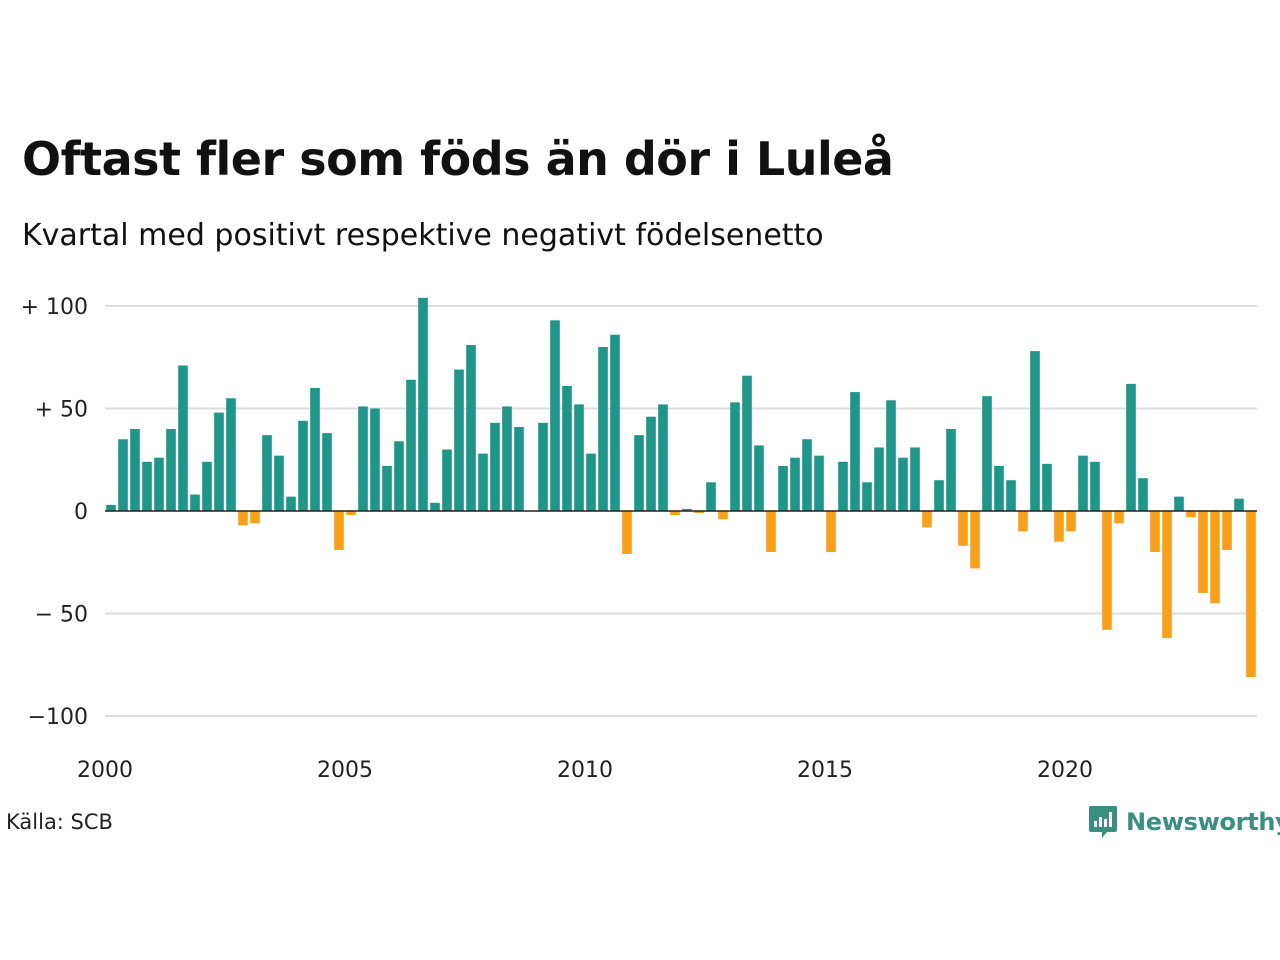  Describe the element at coordinates (735, 456) in the screenshot. I see `bar-2013-q1` at that location.